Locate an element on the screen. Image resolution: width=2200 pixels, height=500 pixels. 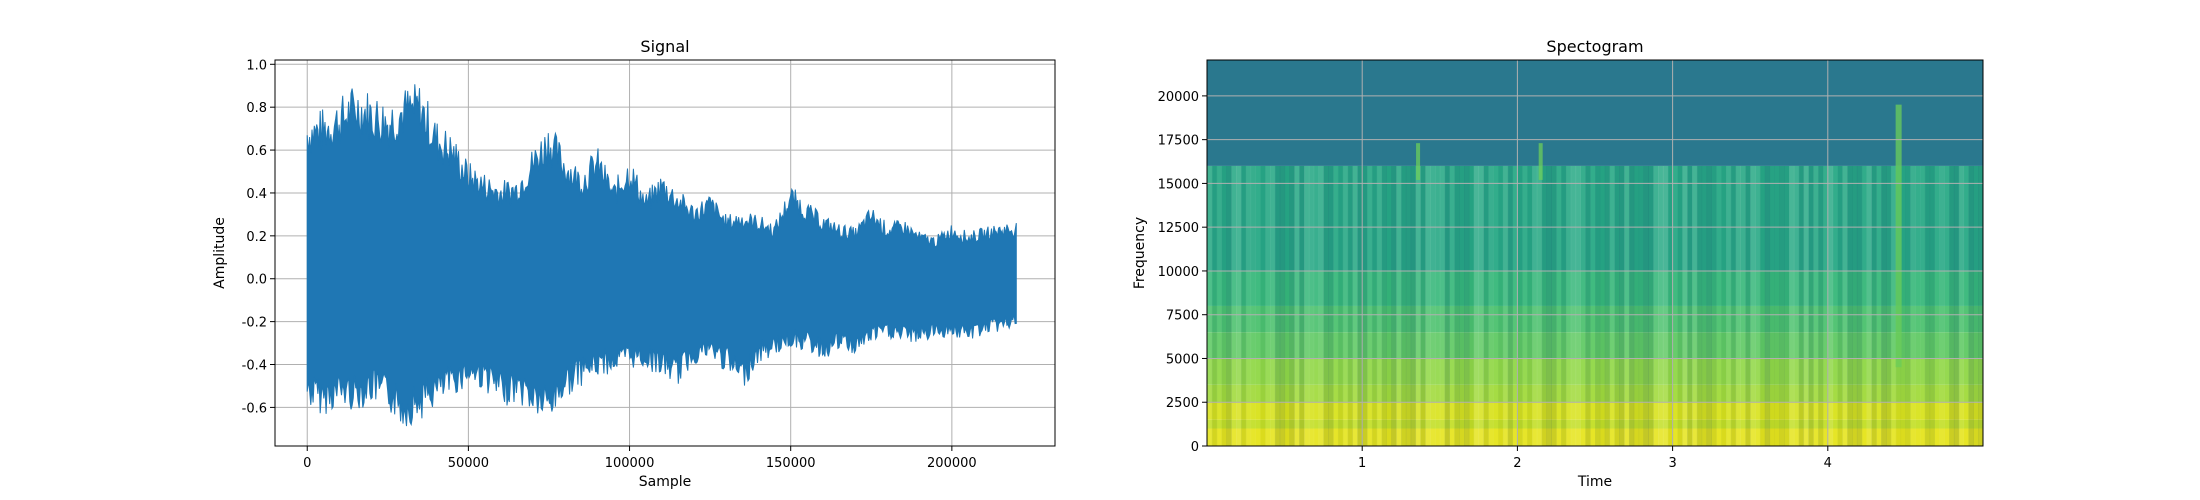
spectrogram-y-tick-label: 10000 is located at coordinates (1178, 272).